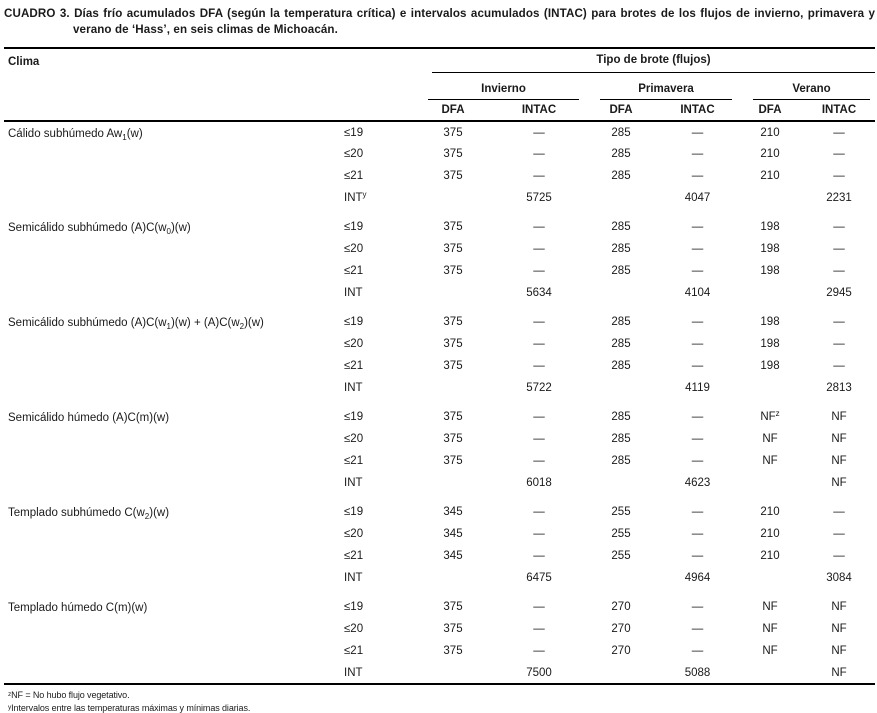  What do you see at coordinates (453, 111) in the screenshot?
I see `column-header-invierno-dfa: DFA` at bounding box center [453, 111].